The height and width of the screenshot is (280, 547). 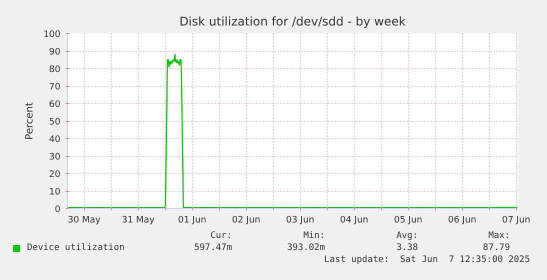 I want to click on x-tick-label: 04 Jun, so click(x=354, y=221).